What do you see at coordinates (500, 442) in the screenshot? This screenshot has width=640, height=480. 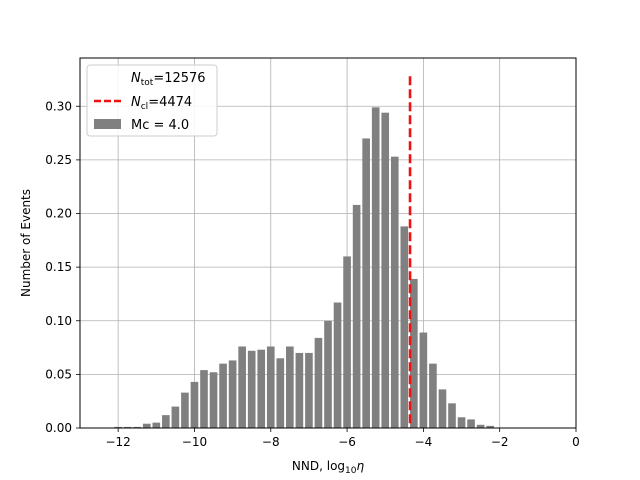 I see `x-tick-label: −2` at bounding box center [500, 442].